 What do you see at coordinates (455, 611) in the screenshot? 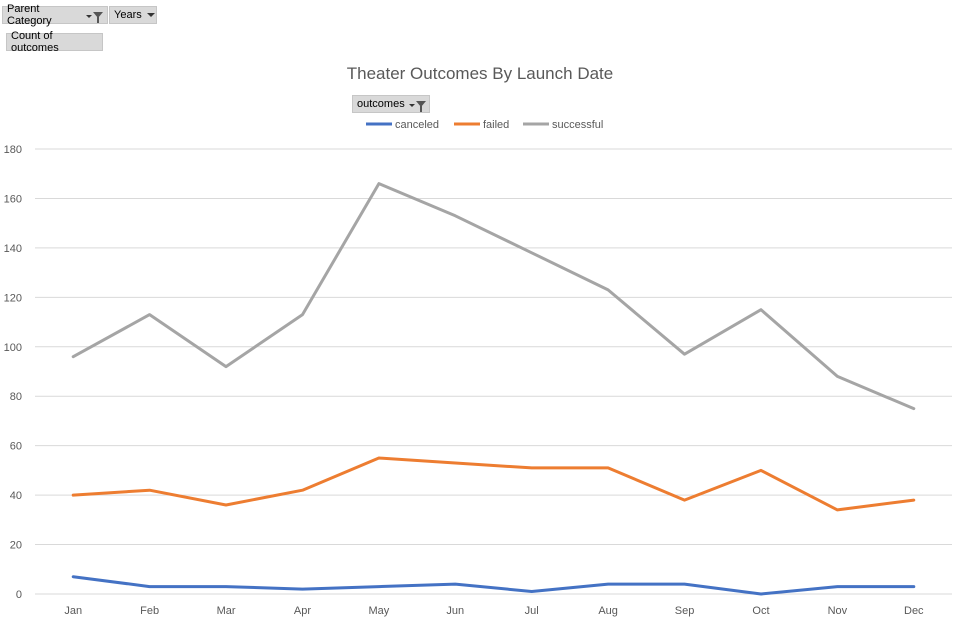
I see `x-tick-label: Jun` at bounding box center [455, 611].